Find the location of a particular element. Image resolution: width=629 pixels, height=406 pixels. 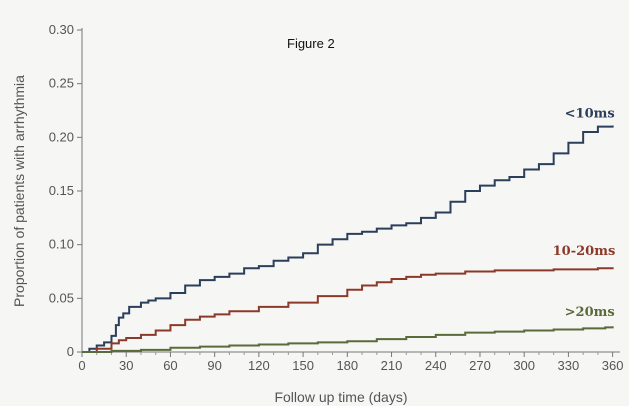

x-tick-label: 360 is located at coordinates (613, 365).